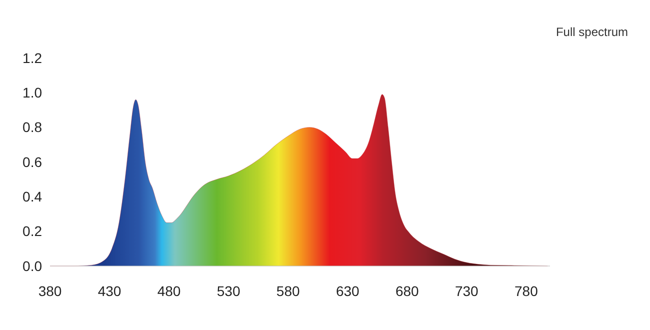 This screenshot has width=650, height=330. Describe the element at coordinates (288, 291) in the screenshot. I see `x-tick-label: 580` at that location.